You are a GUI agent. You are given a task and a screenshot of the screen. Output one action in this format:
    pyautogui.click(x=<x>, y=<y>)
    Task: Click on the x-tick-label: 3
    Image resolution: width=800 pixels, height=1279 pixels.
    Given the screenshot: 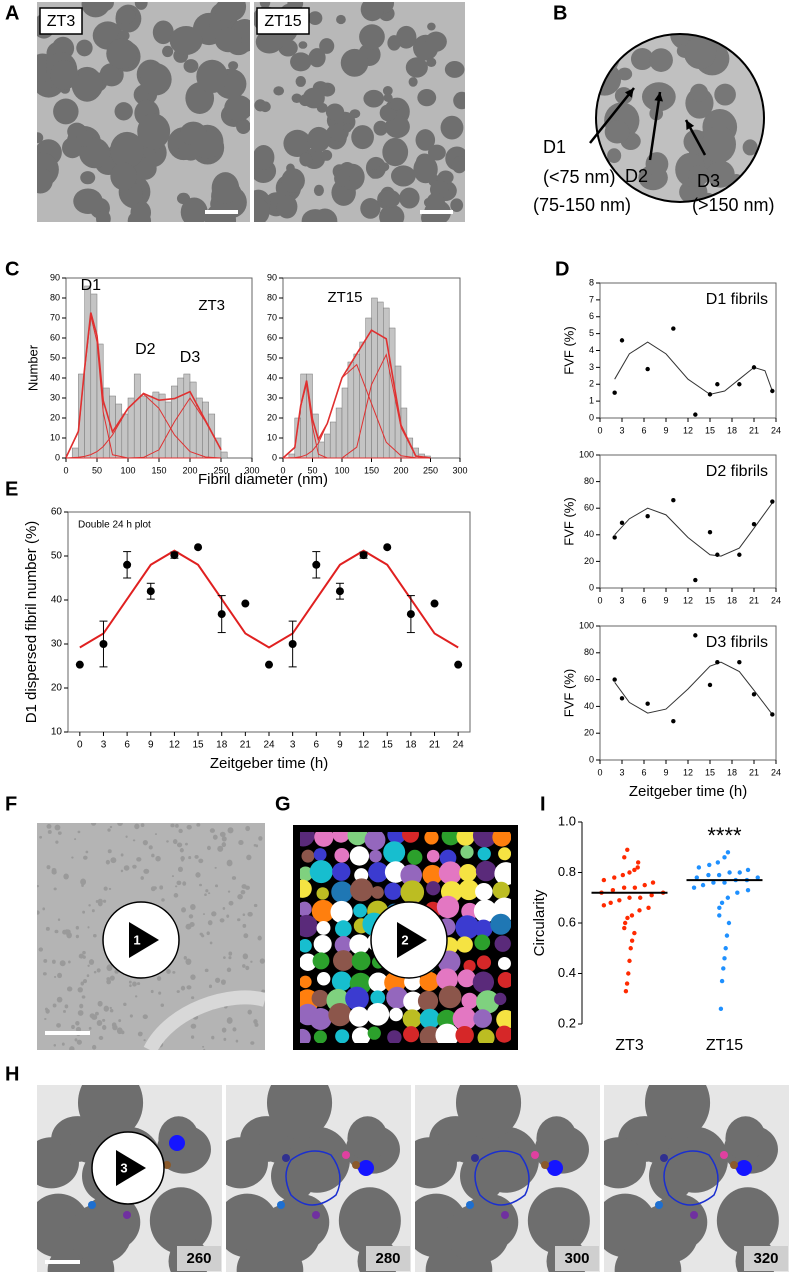 What is the action you would take?
    pyautogui.click(x=293, y=745)
    